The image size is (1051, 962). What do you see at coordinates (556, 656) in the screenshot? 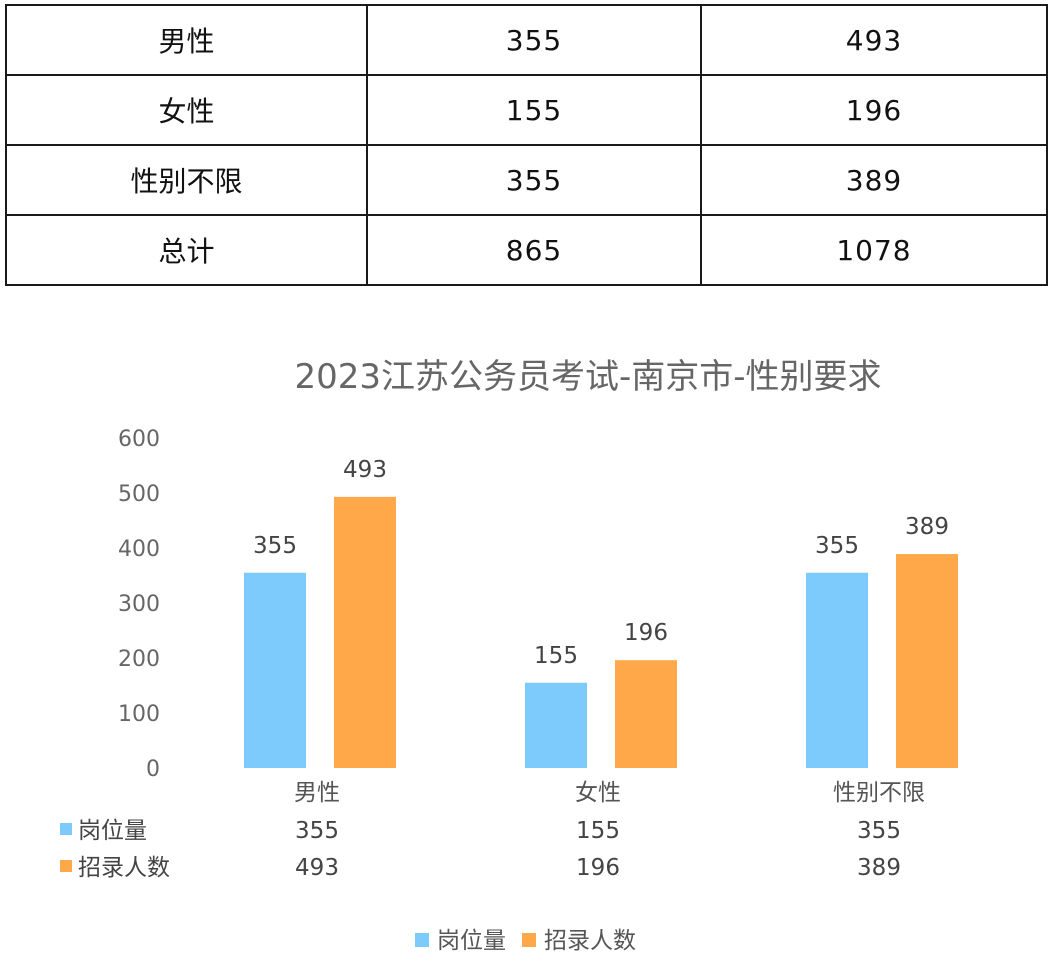
I see `data-label: 155` at bounding box center [556, 656].